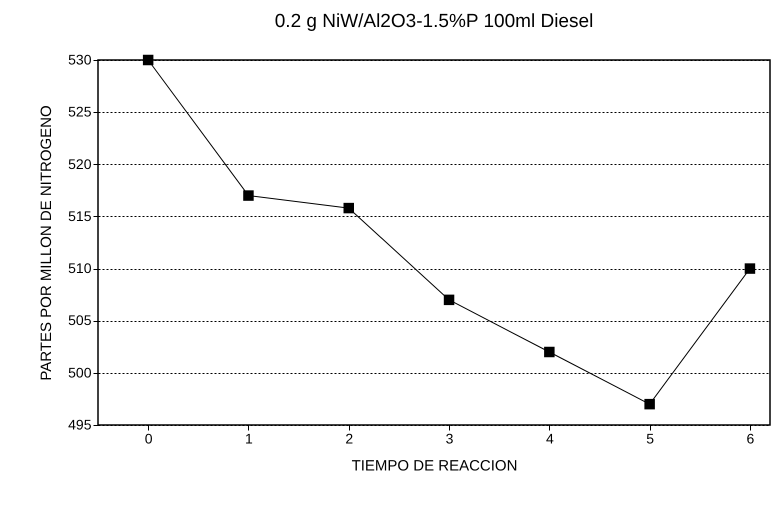  Describe the element at coordinates (80, 320) in the screenshot. I see `y-tick-label: 505` at that location.